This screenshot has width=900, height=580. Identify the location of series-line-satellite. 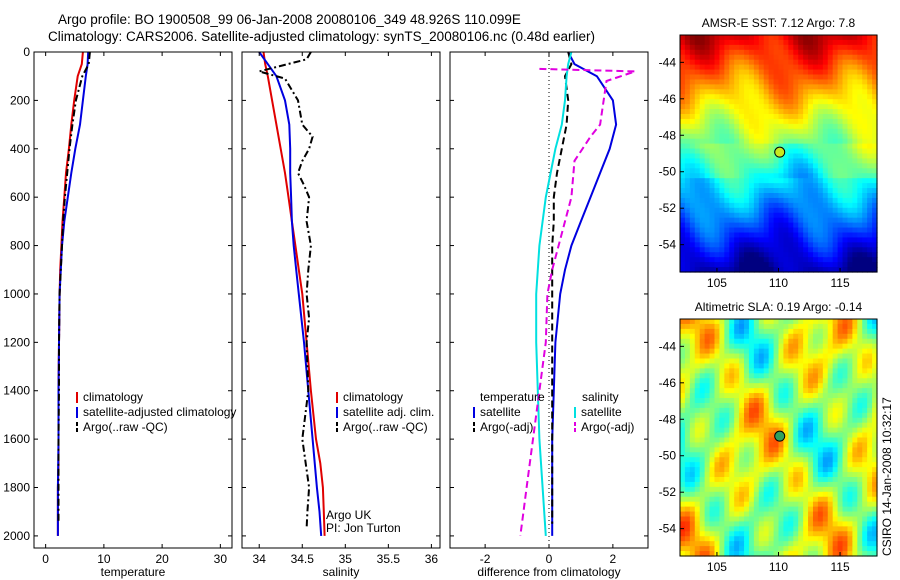
(584, 294).